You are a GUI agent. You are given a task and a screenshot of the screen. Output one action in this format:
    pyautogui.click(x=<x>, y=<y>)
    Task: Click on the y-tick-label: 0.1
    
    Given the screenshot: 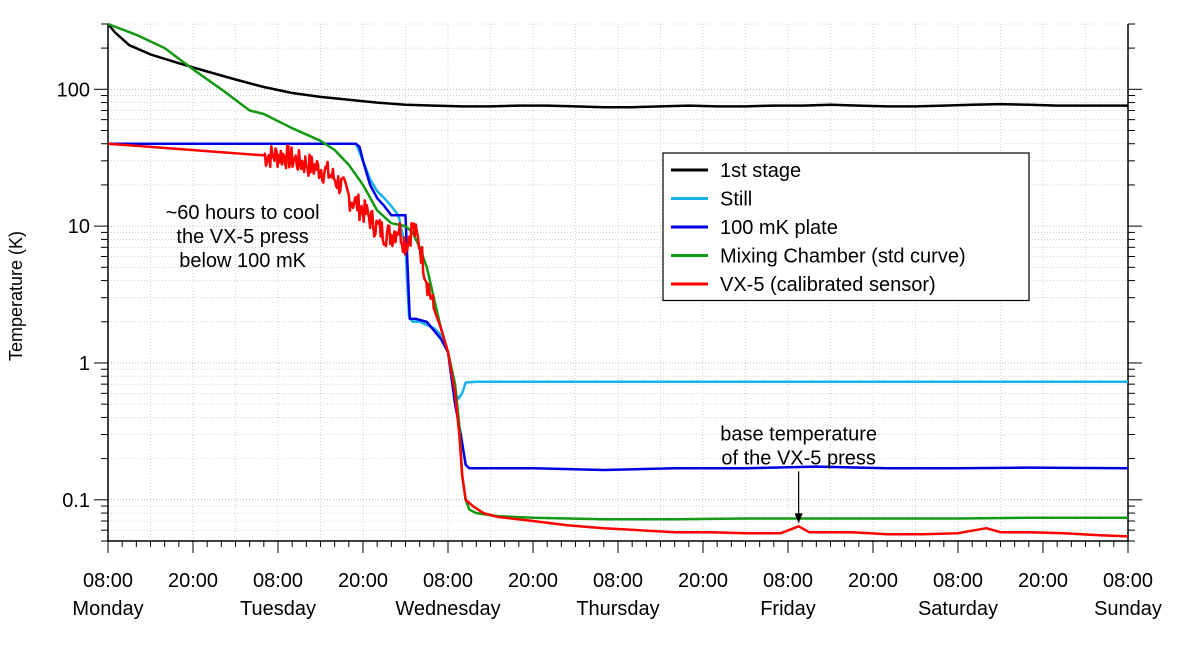 What is the action you would take?
    pyautogui.click(x=76, y=501)
    